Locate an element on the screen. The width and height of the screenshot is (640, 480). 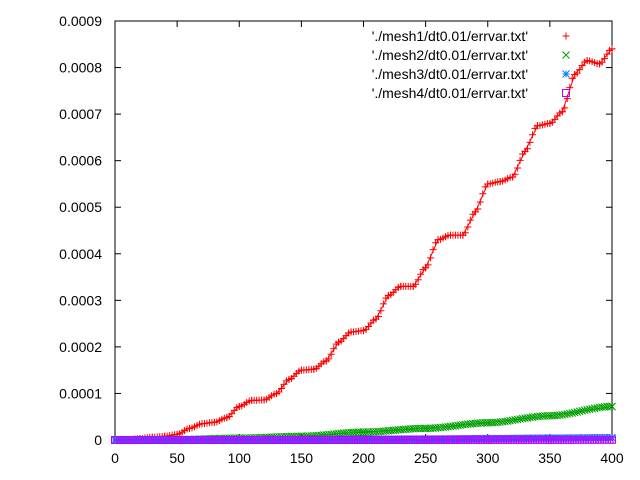
legend-label: './mesh1/dt0.01/errvar.txt' is located at coordinates (450, 36).